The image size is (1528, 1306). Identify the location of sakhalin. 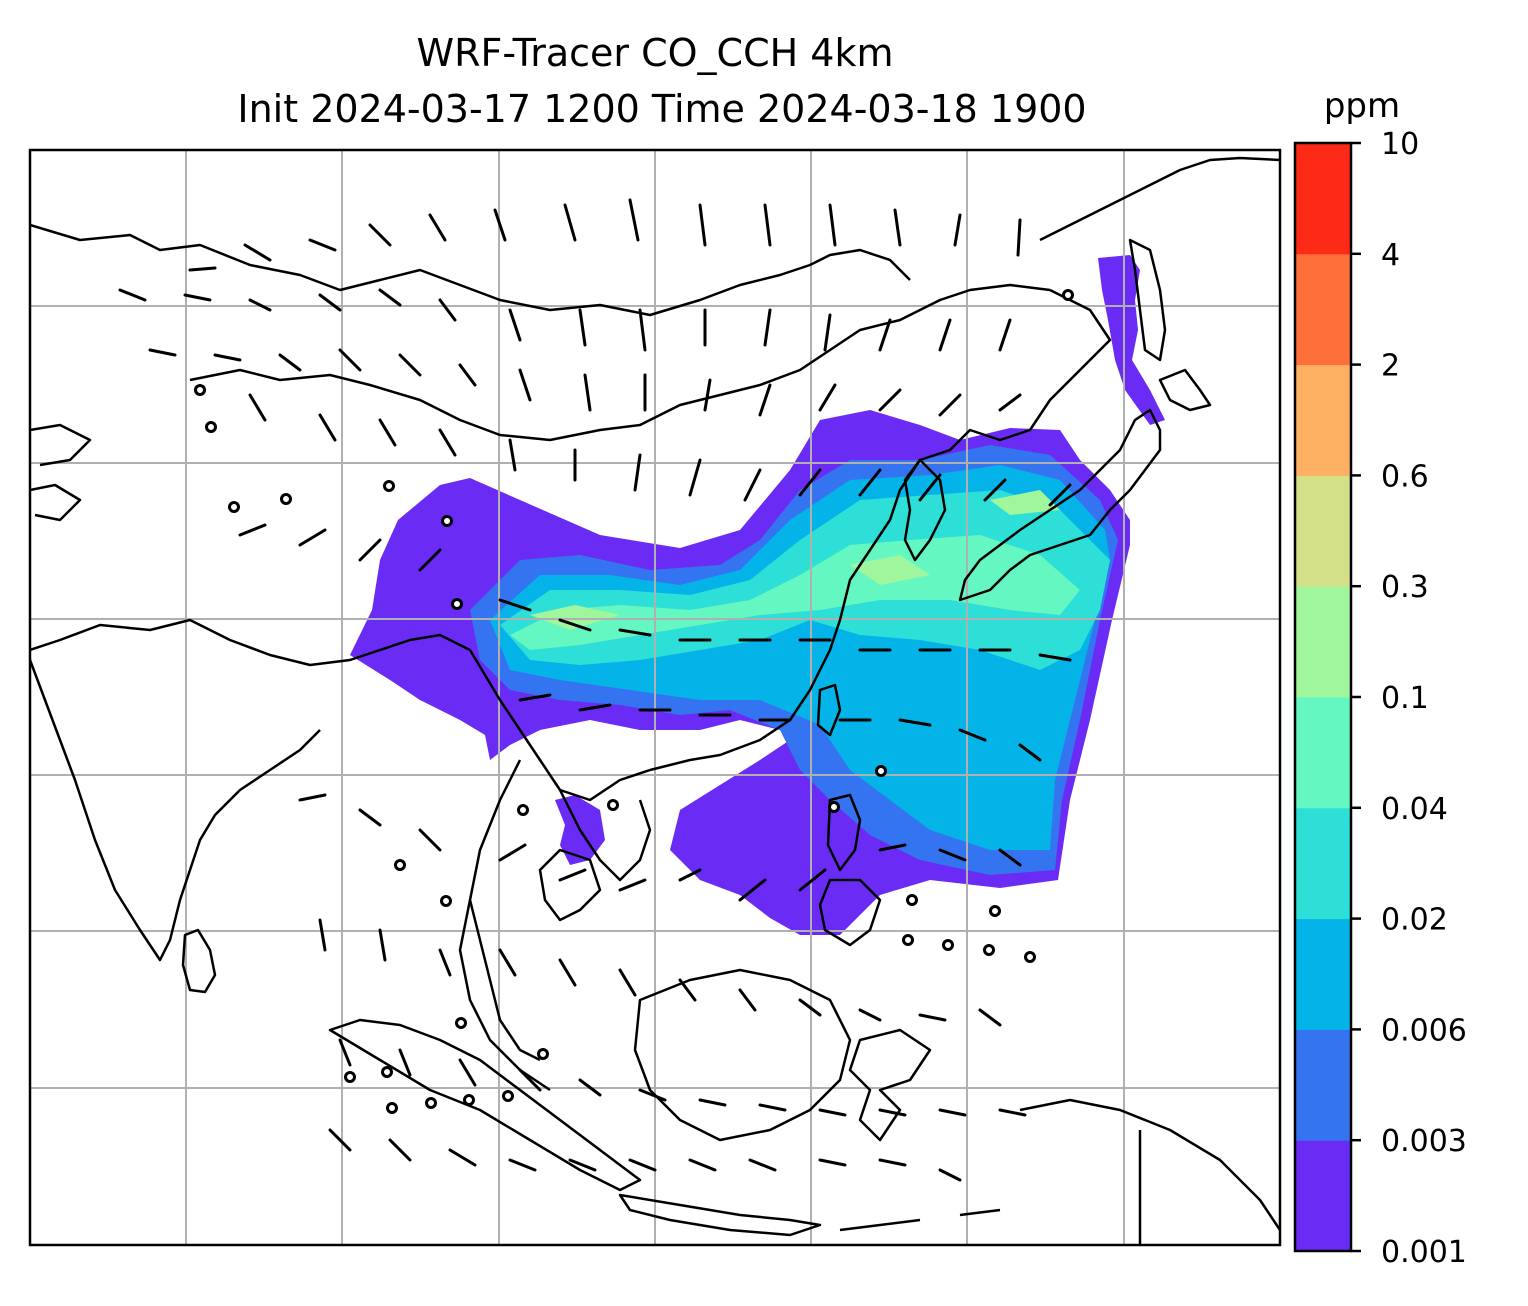
(1147, 300).